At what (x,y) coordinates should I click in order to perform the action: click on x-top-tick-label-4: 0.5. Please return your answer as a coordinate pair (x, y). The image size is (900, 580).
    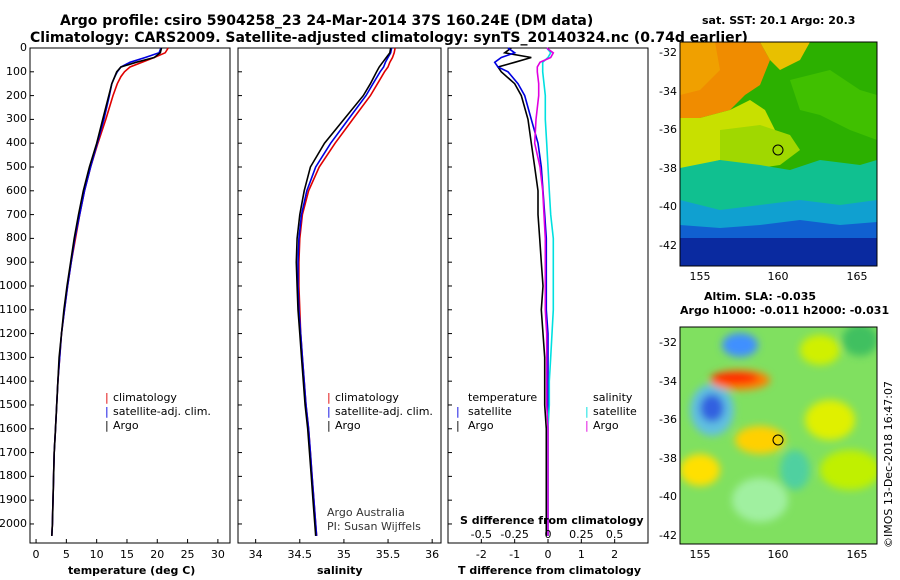
    Looking at the image, I should click on (614, 534).